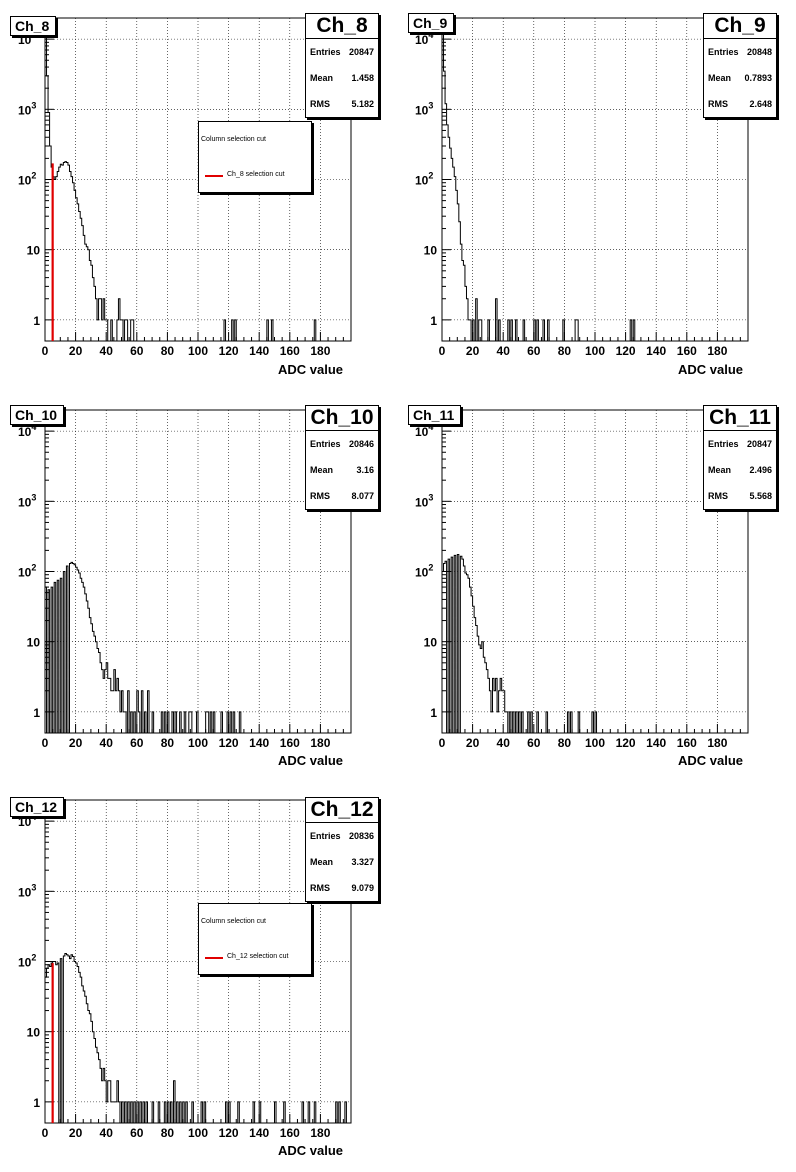  What do you see at coordinates (740, 418) in the screenshot?
I see `stats-name: Ch_11` at bounding box center [740, 418].